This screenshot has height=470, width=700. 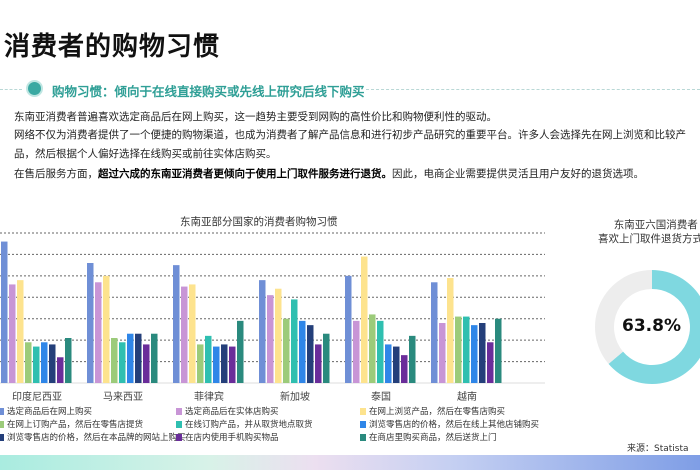 What do you see at coordinates (467, 397) in the screenshot?
I see `x-tick-label: 越南` at bounding box center [467, 397].